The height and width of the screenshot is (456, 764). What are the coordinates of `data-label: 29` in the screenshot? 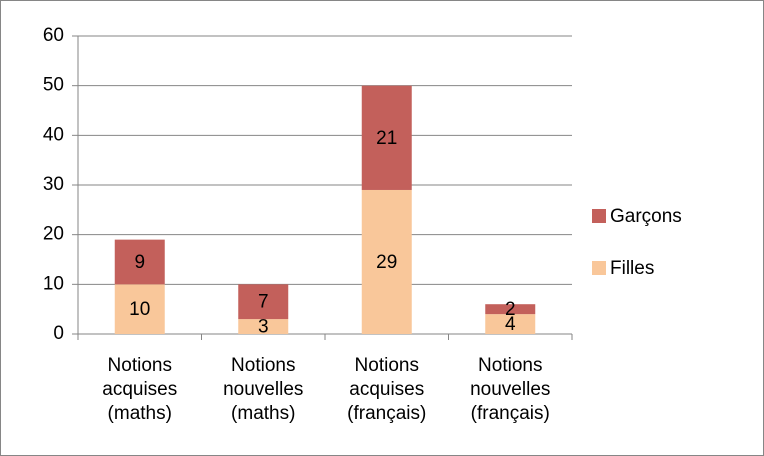 It's located at (386, 262).